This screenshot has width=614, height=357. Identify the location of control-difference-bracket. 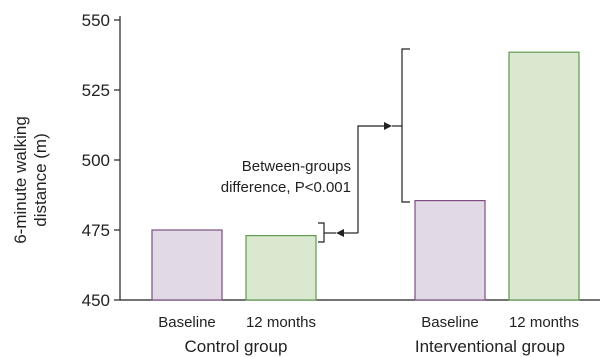
(321, 232).